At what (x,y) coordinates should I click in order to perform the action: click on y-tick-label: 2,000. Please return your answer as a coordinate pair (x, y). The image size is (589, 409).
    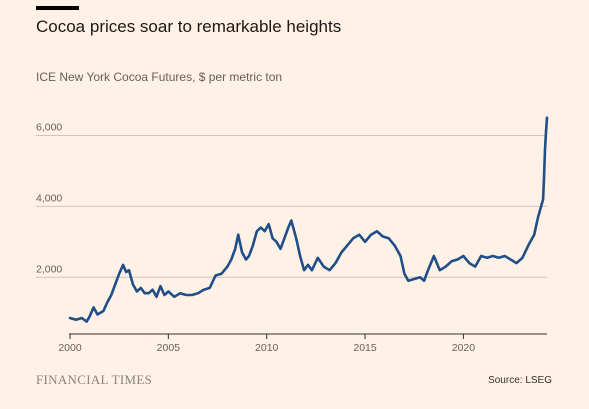
    Looking at the image, I should click on (49, 269).